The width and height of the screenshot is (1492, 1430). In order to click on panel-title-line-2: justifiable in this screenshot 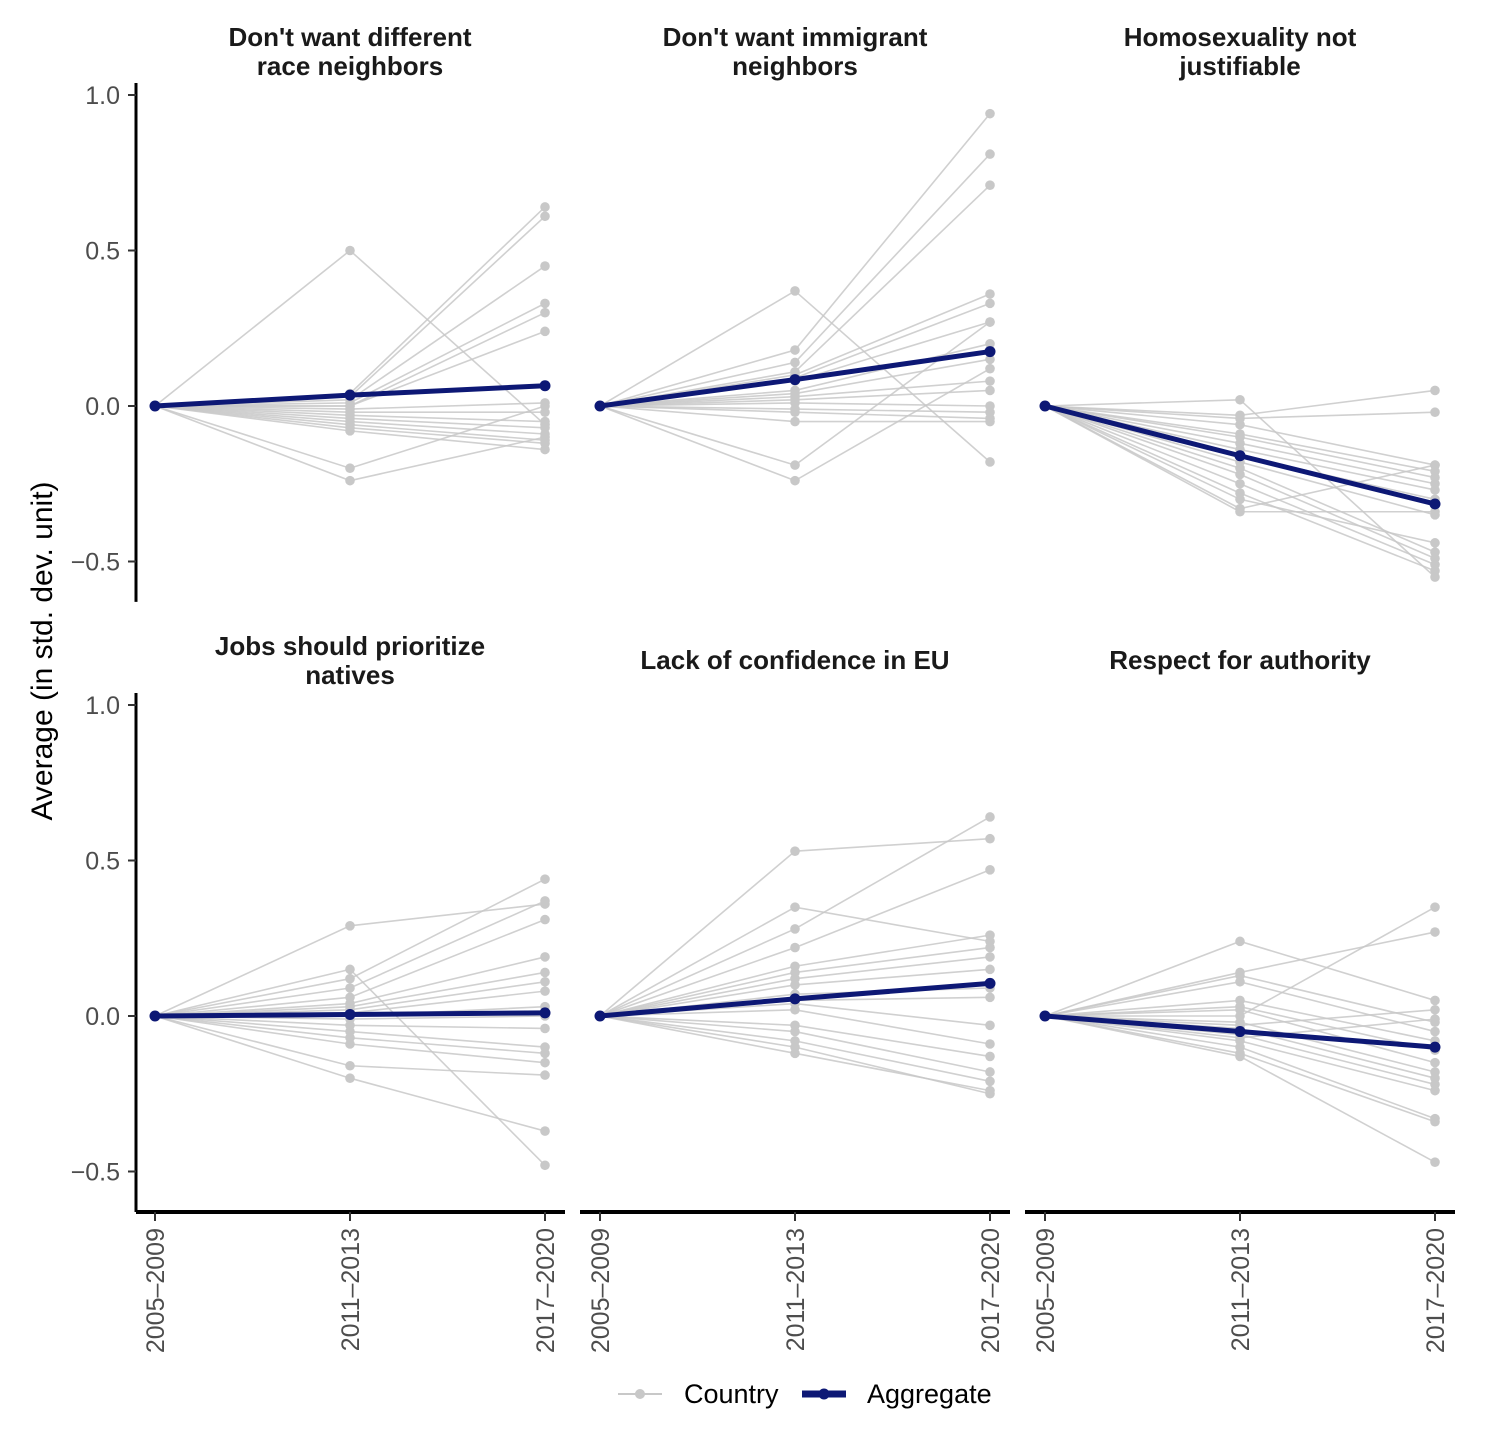, I will do `click(1239, 66)`.